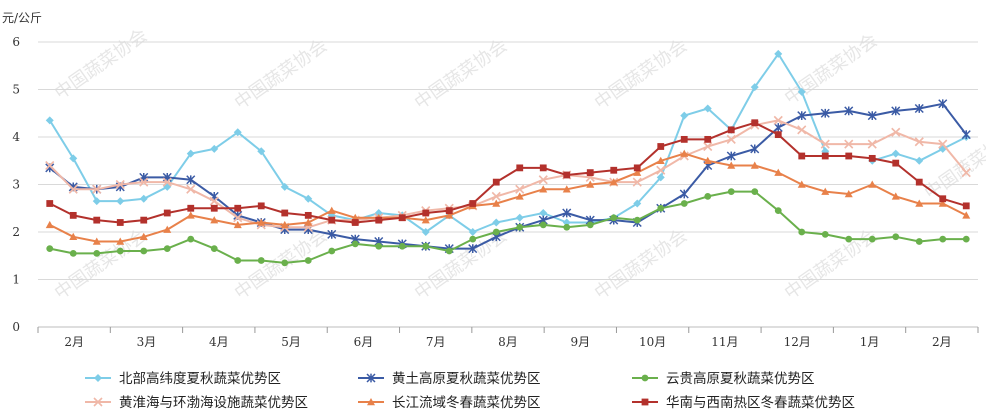 This screenshot has height=420, width=986. Describe the element at coordinates (213, 403) in the screenshot. I see `legend-label: 黄淮海与环渤海设施蔬菜优势区` at that location.